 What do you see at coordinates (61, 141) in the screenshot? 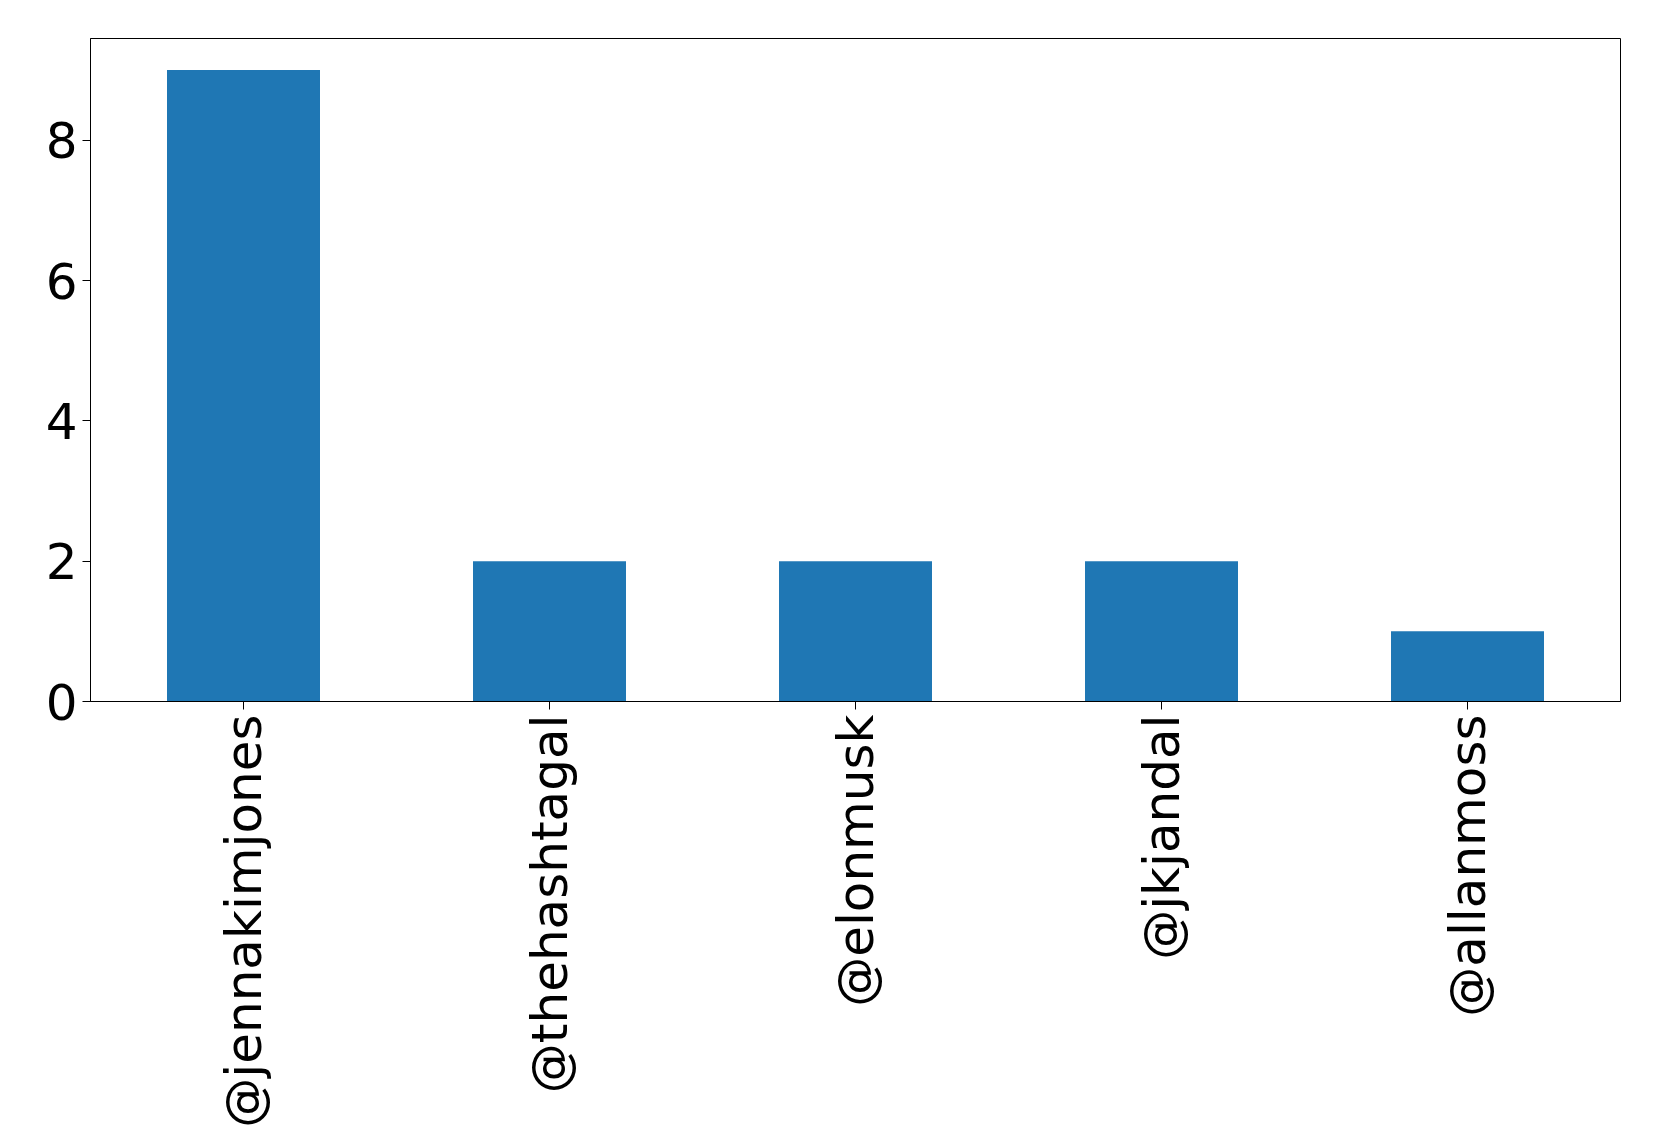
I see `y-tick-label: 8` at bounding box center [61, 141].